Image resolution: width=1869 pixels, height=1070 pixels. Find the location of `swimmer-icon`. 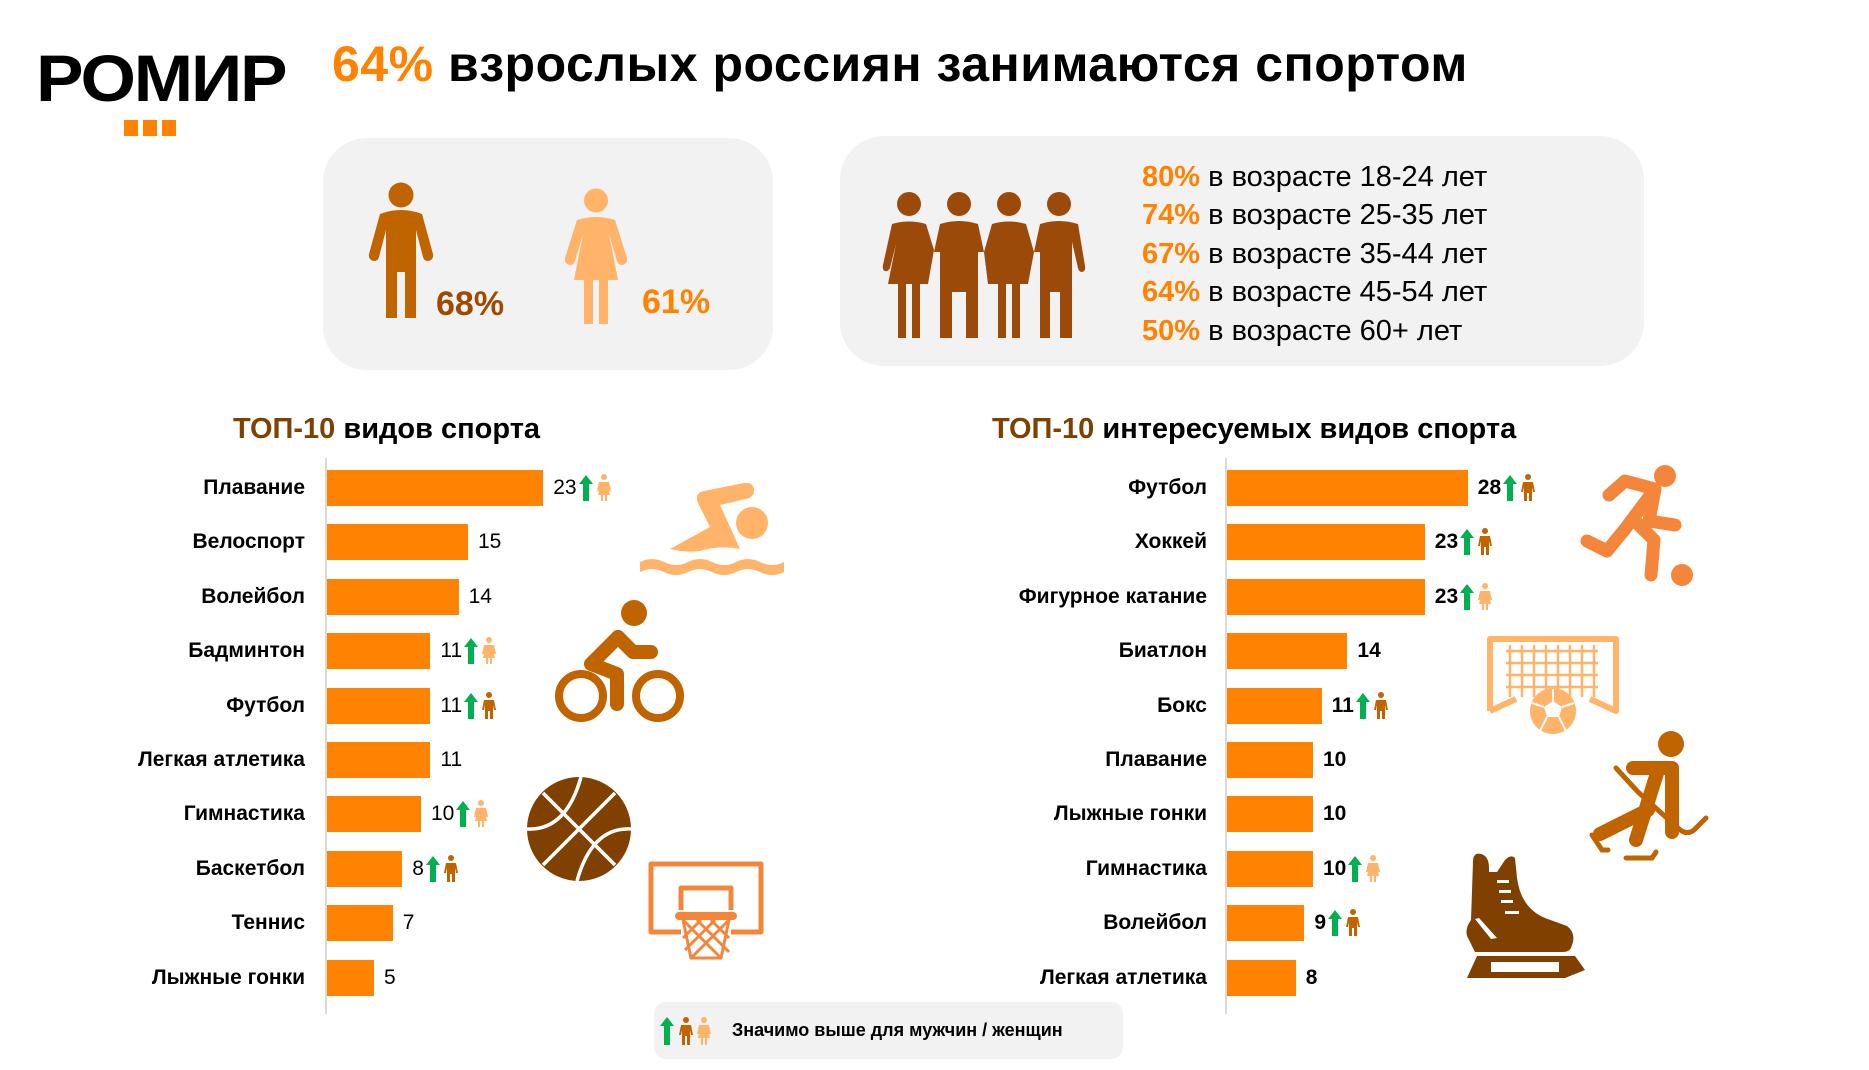

swimmer-icon is located at coordinates (712, 529).